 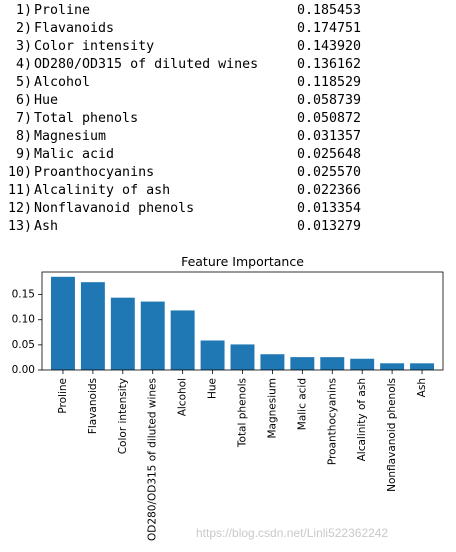 I want to click on ranking-number: 9), so click(x=23, y=154).